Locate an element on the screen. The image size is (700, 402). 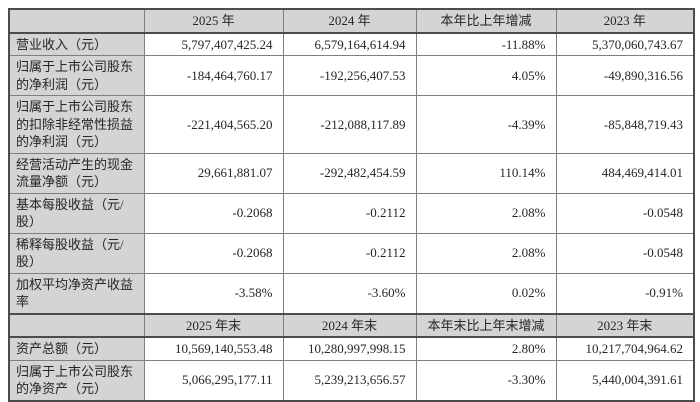
table-cell: -292,482,454.59 is located at coordinates (349, 173).